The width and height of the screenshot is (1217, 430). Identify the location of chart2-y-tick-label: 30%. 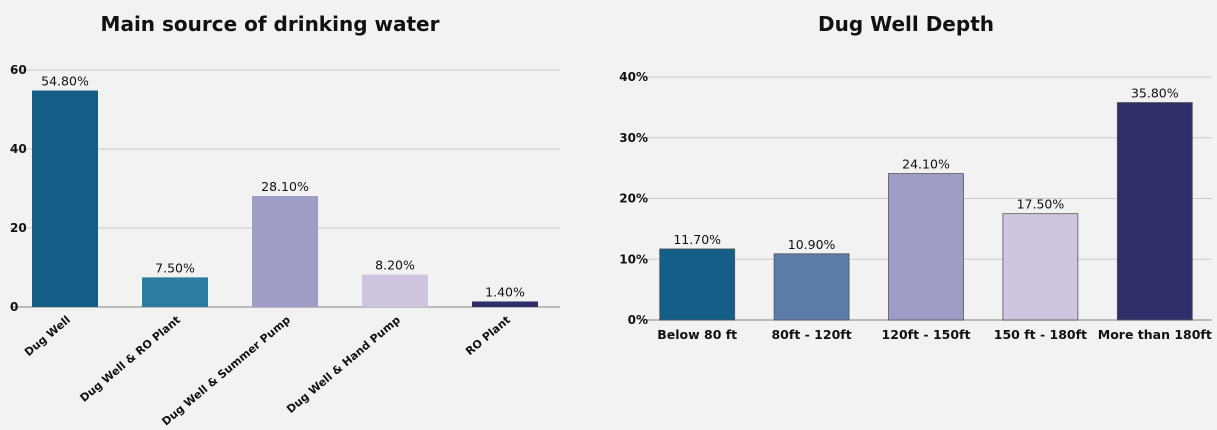
(633, 138).